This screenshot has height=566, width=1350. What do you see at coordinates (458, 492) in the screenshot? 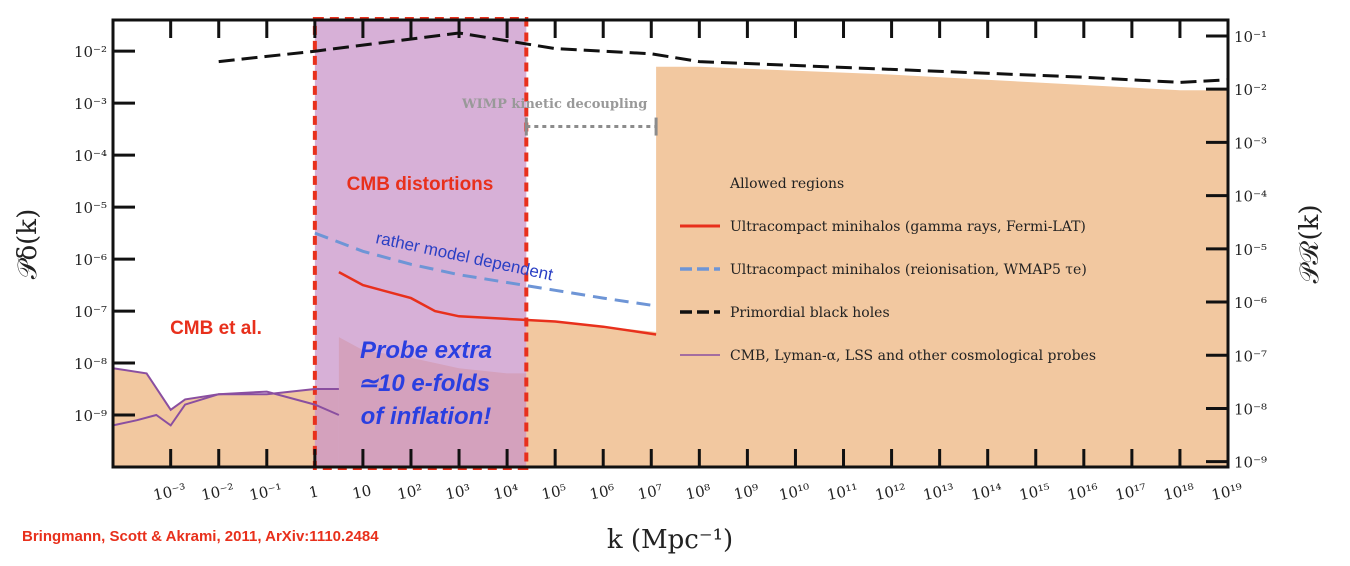
I see `x-tick-label: 10³` at bounding box center [458, 492].